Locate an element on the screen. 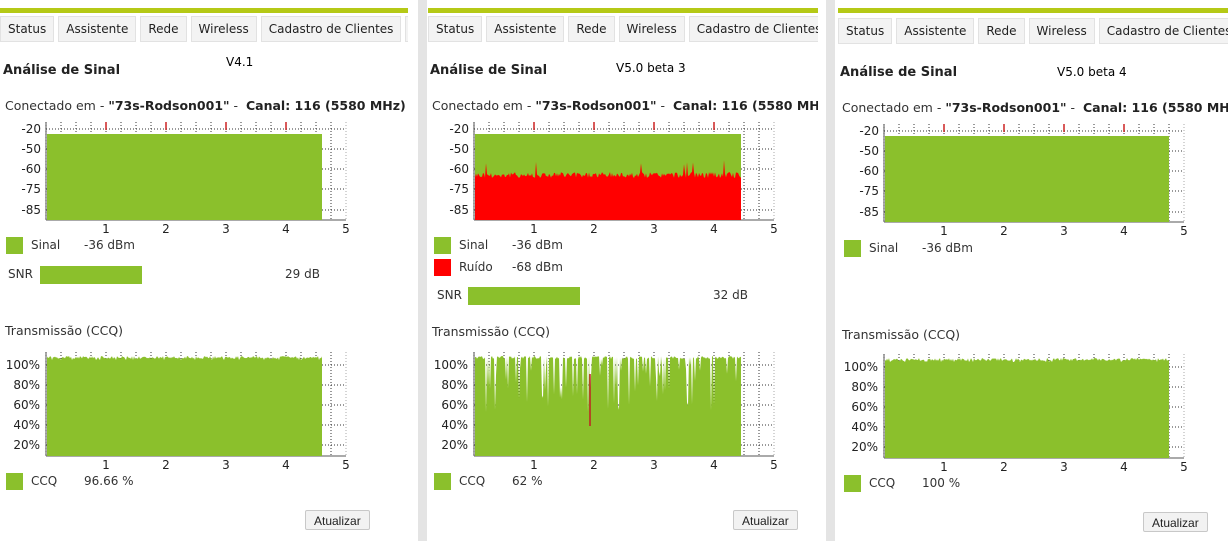 The height and width of the screenshot is (541, 1228). signal-area is located at coordinates (1027, 179).